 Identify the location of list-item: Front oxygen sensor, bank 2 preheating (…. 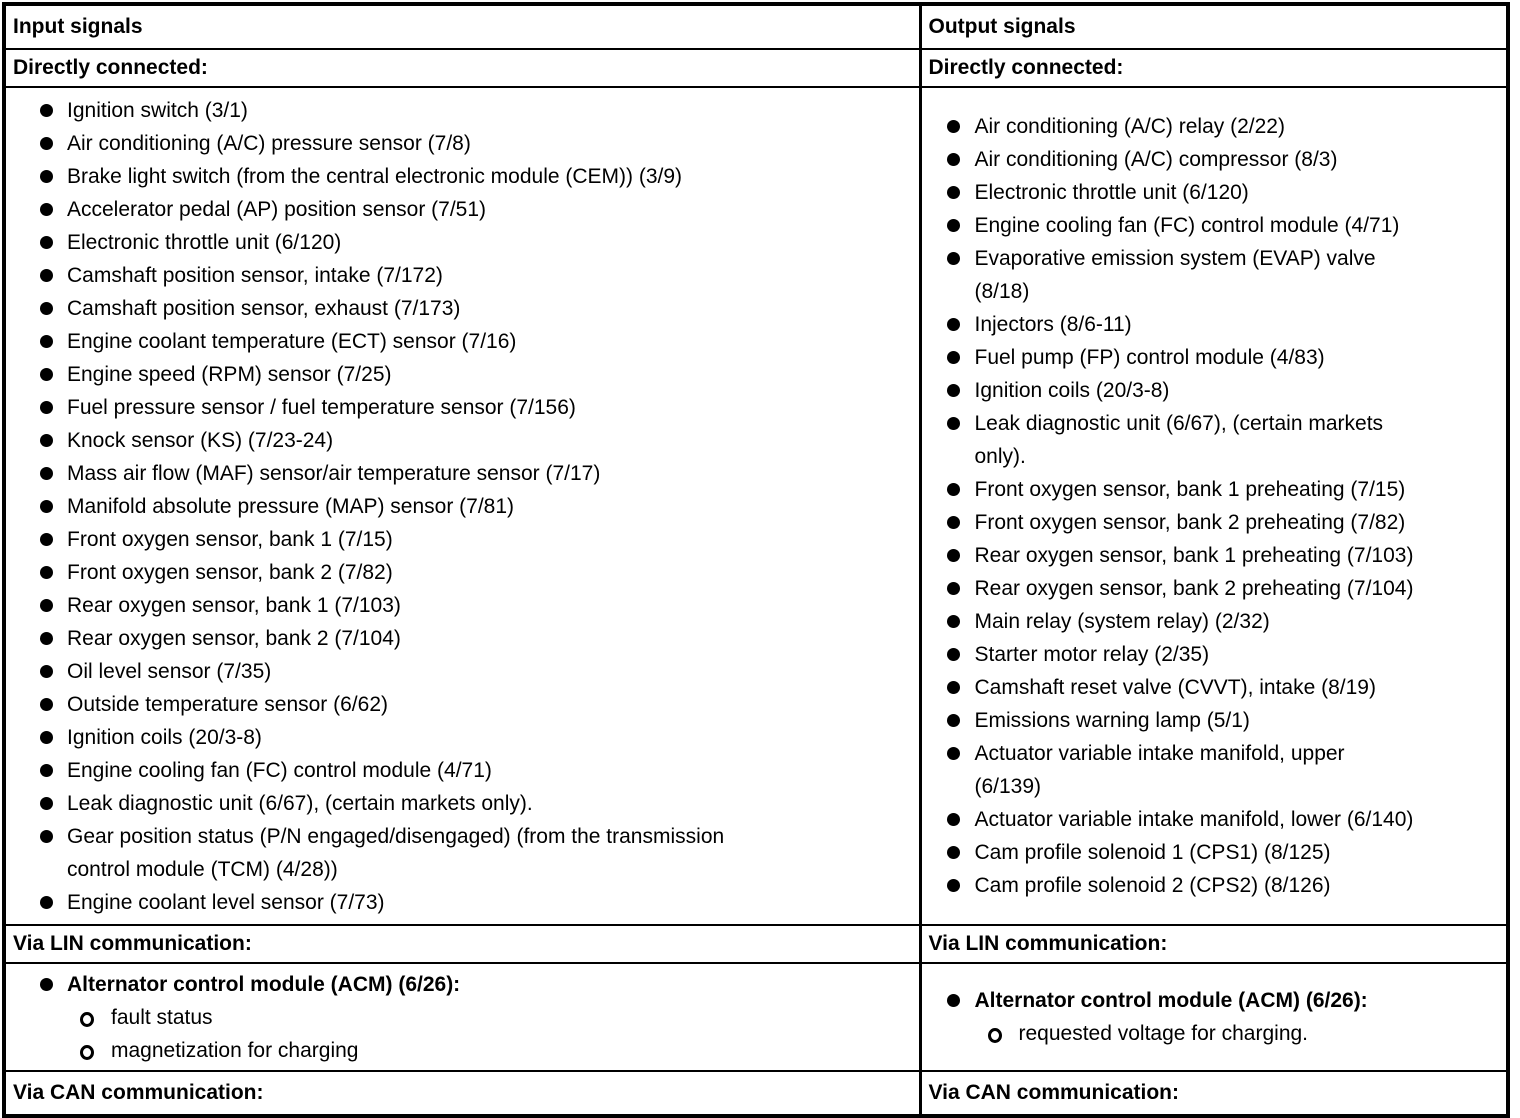
(1214, 522).